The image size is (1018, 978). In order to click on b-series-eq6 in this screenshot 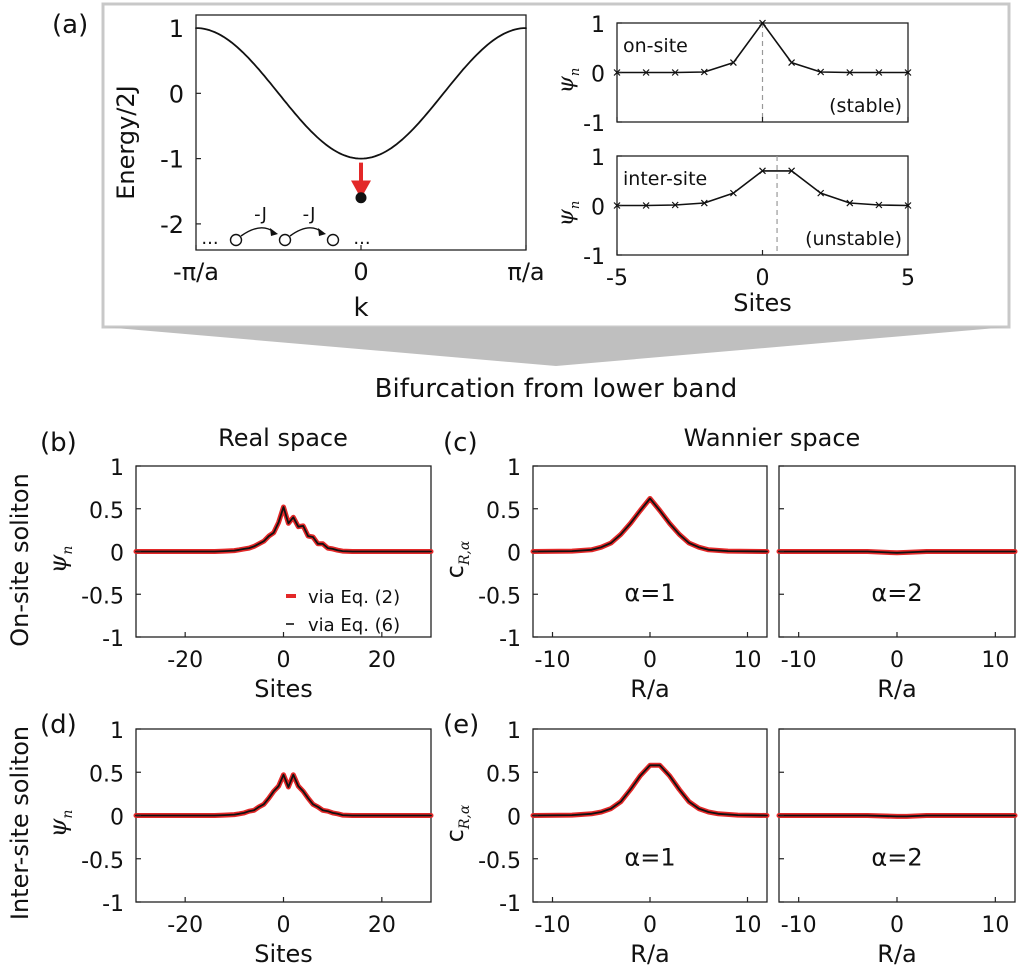, I will do `click(283, 529)`.